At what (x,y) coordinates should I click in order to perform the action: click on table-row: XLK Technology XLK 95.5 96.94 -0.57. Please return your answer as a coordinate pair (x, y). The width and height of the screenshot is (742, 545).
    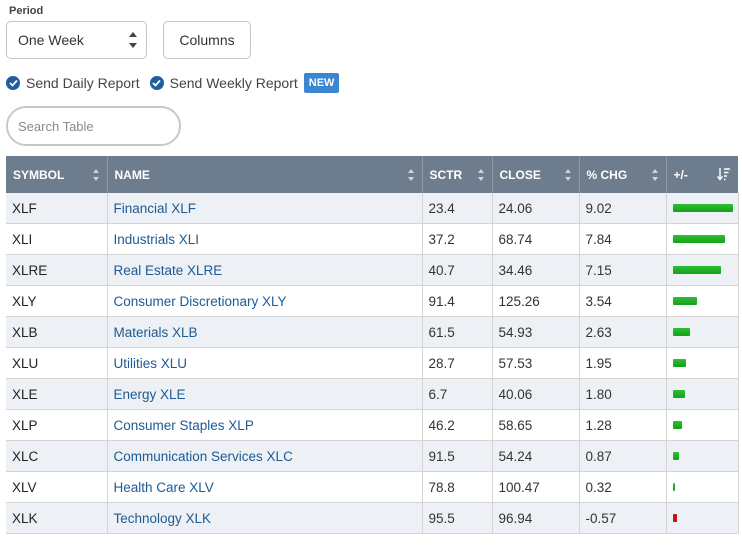
    Looking at the image, I should click on (372, 518).